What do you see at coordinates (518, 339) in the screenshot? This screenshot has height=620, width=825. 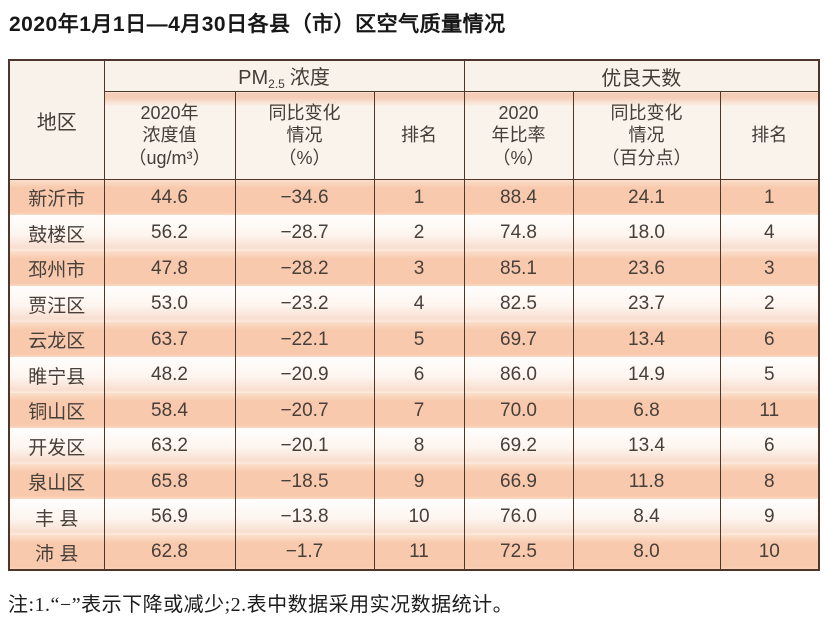 I see `good-ratio-cell: 69.7` at bounding box center [518, 339].